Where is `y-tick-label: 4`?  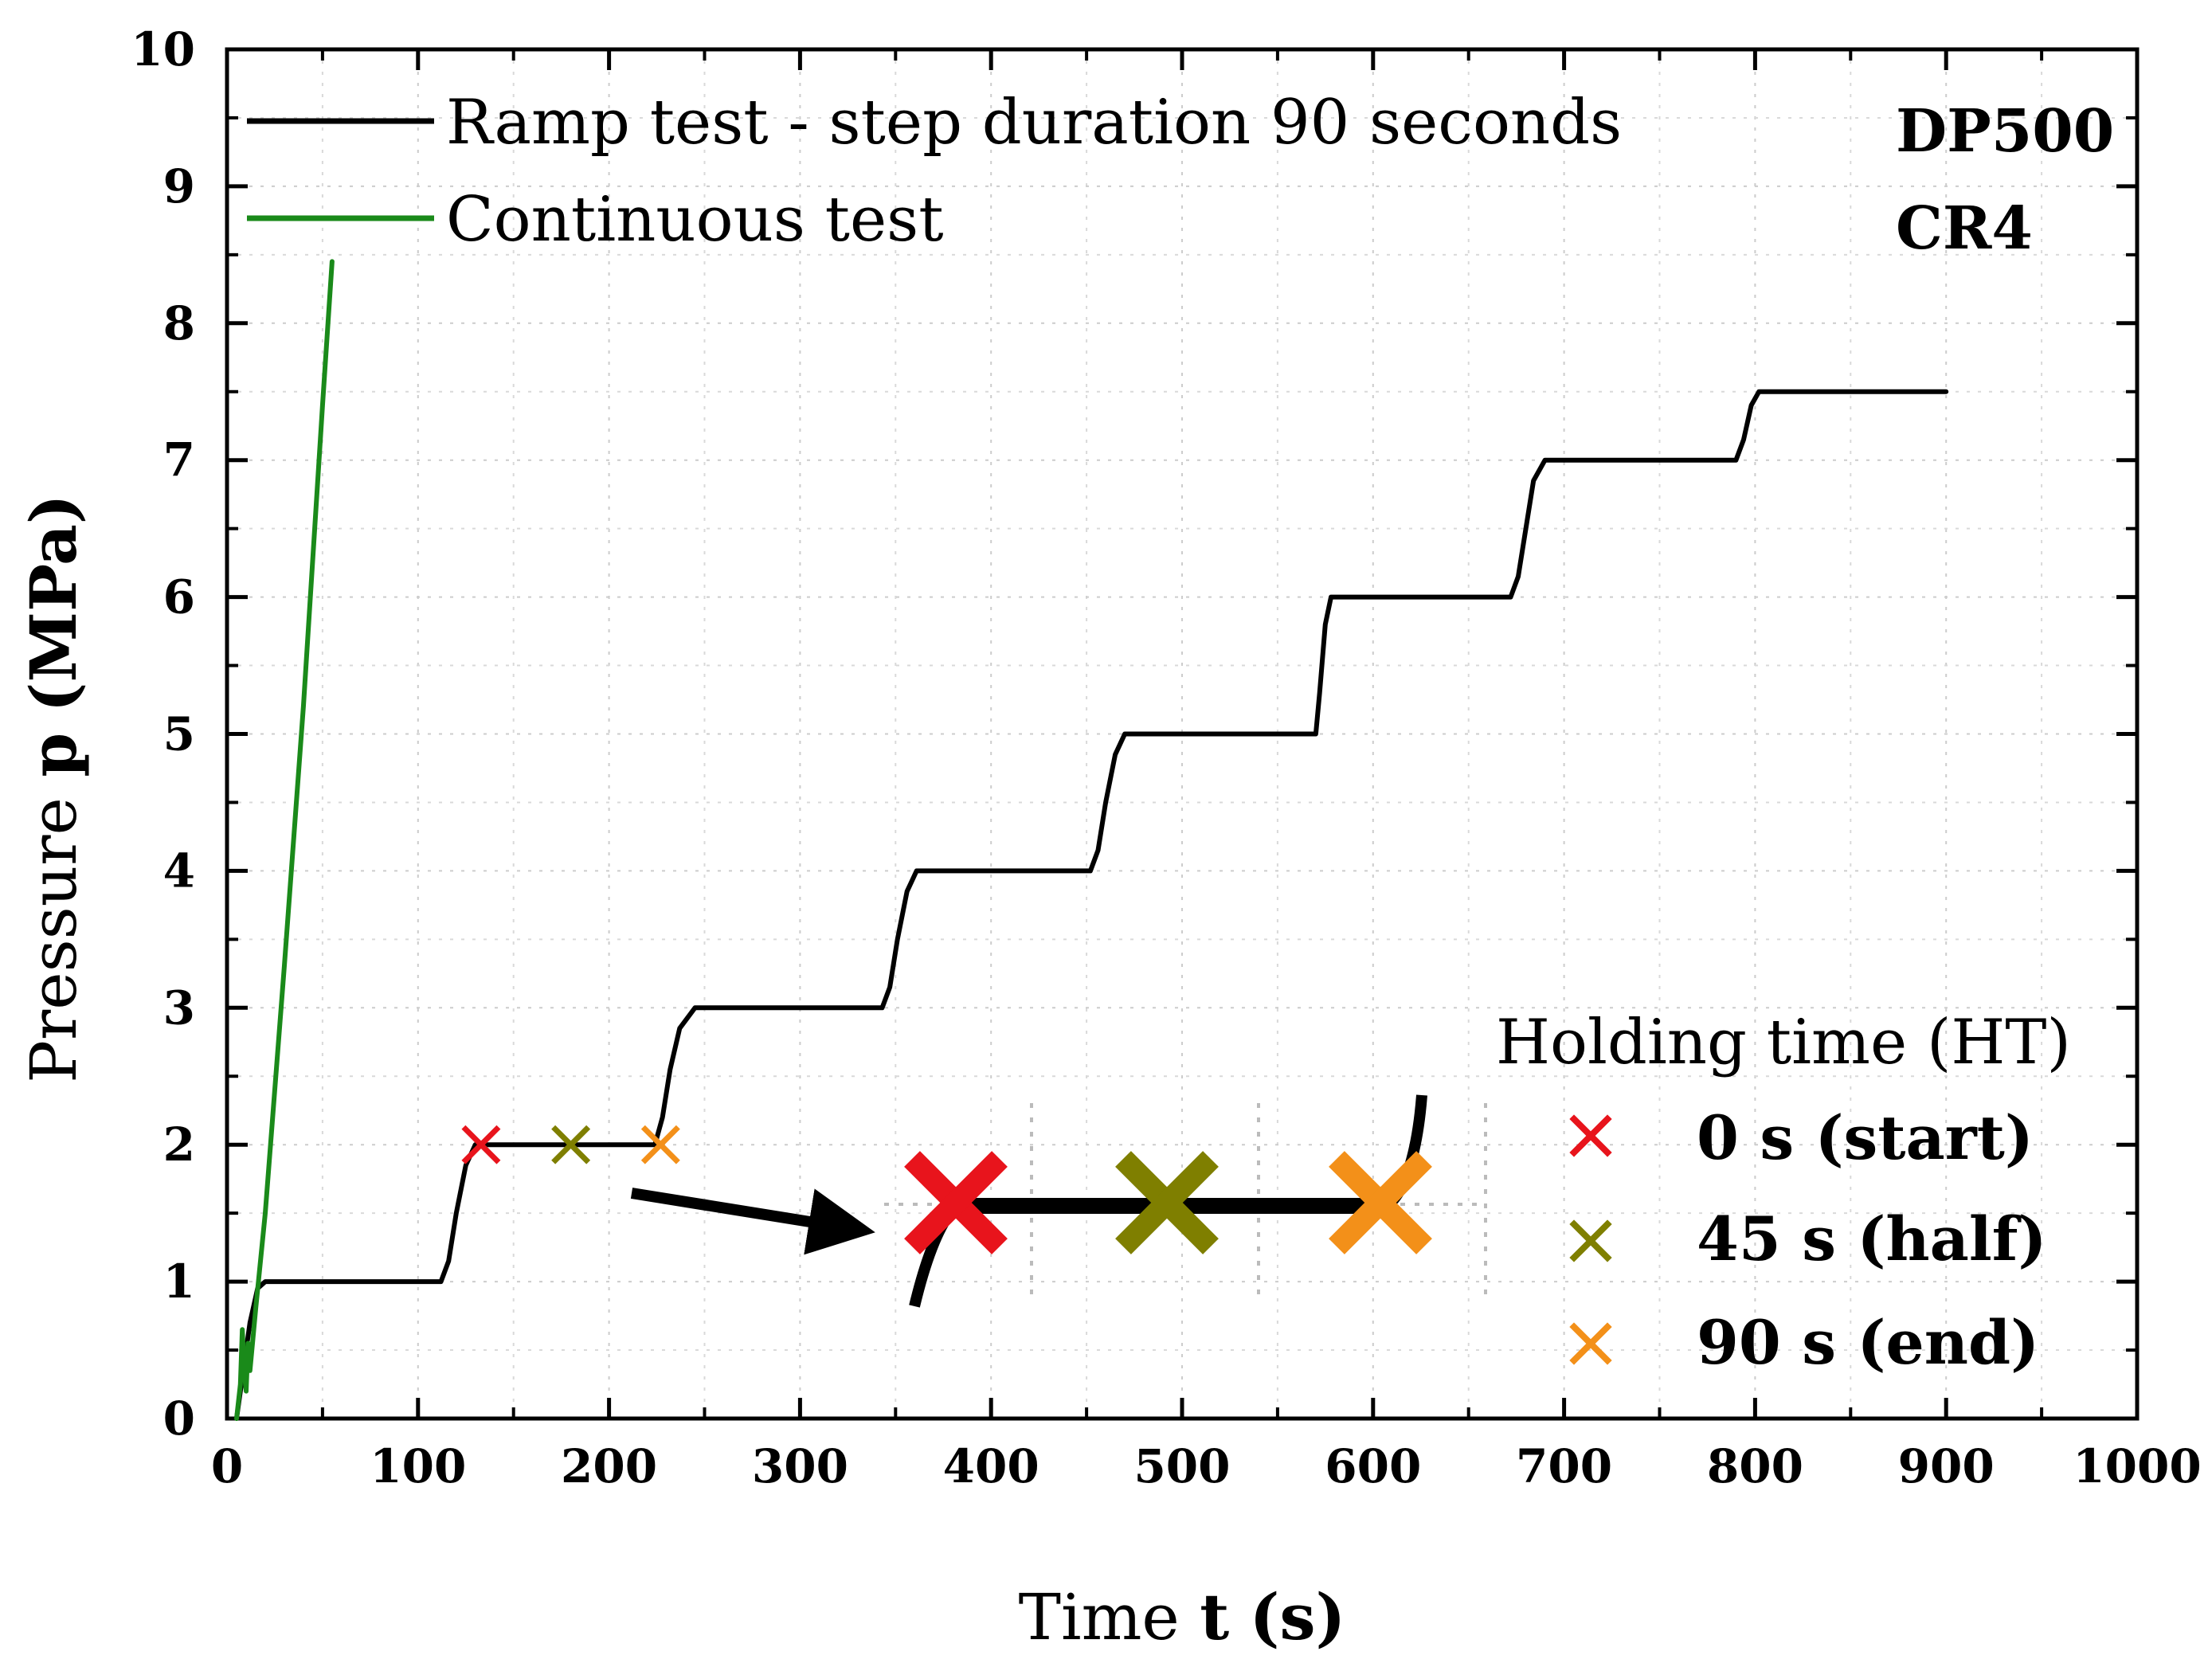 y-tick-label: 4 is located at coordinates (179, 871).